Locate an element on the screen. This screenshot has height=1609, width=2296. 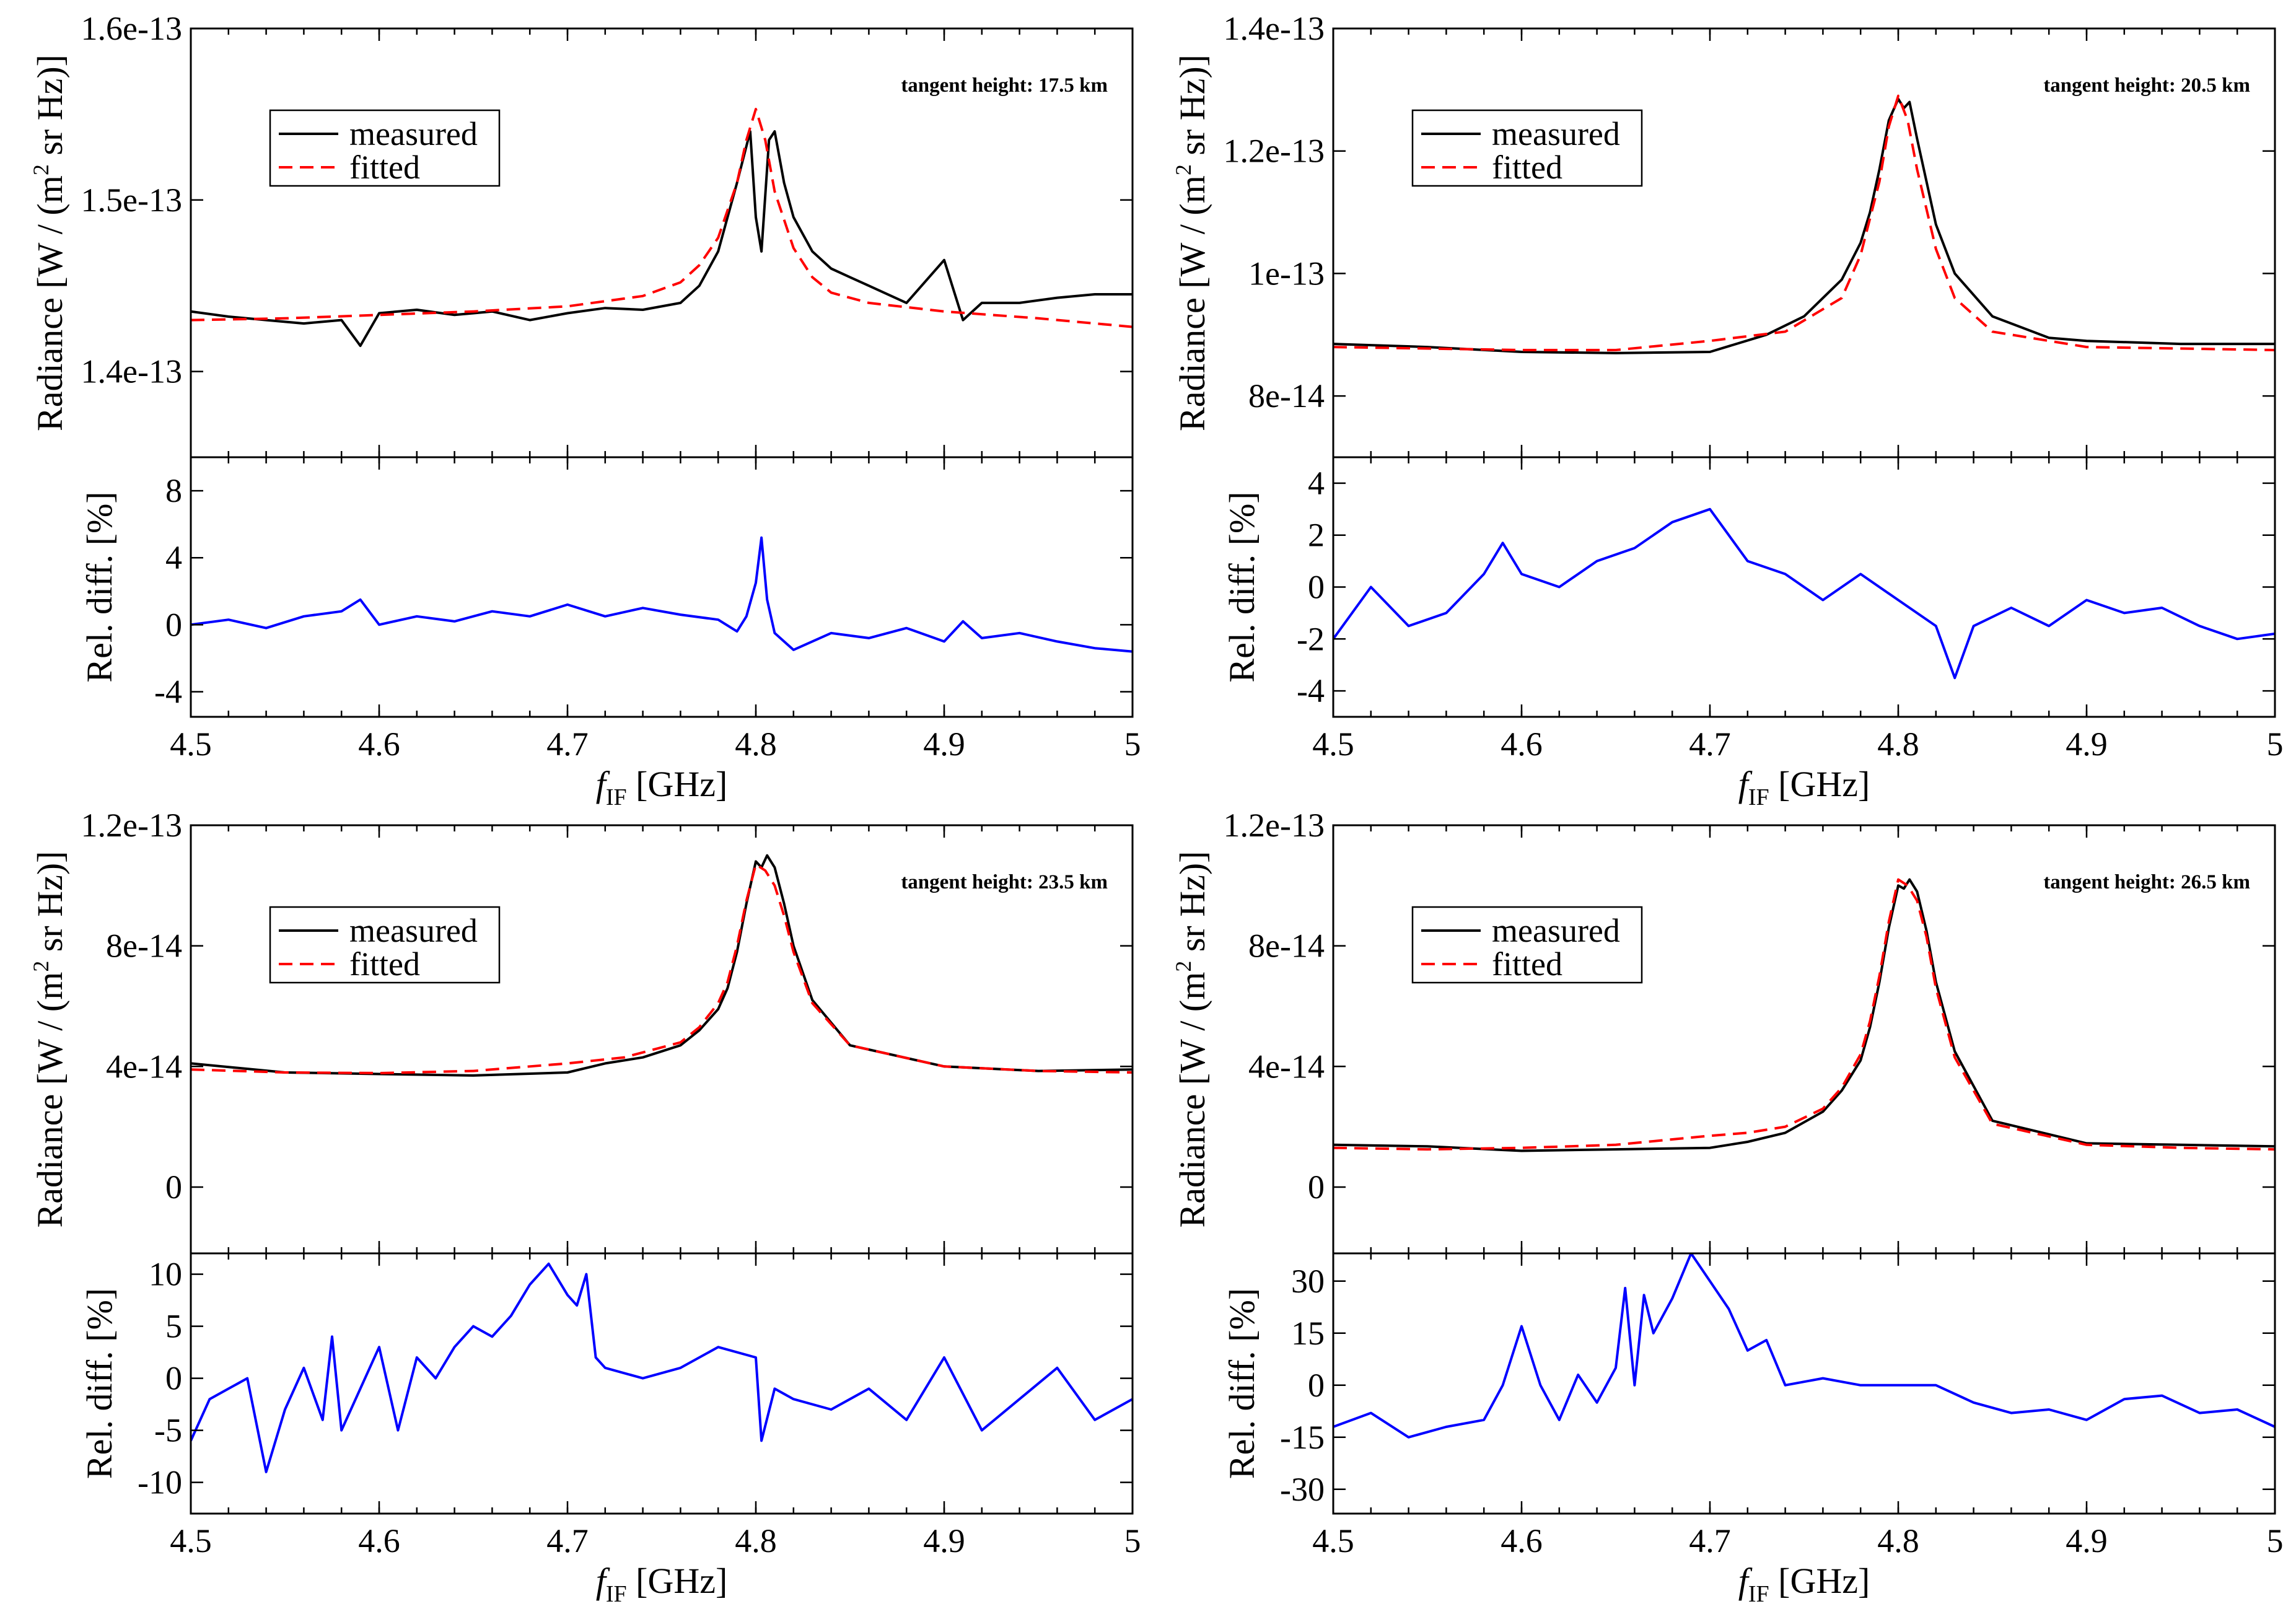
difference-y-tick-label: 5 is located at coordinates (173, 1327).